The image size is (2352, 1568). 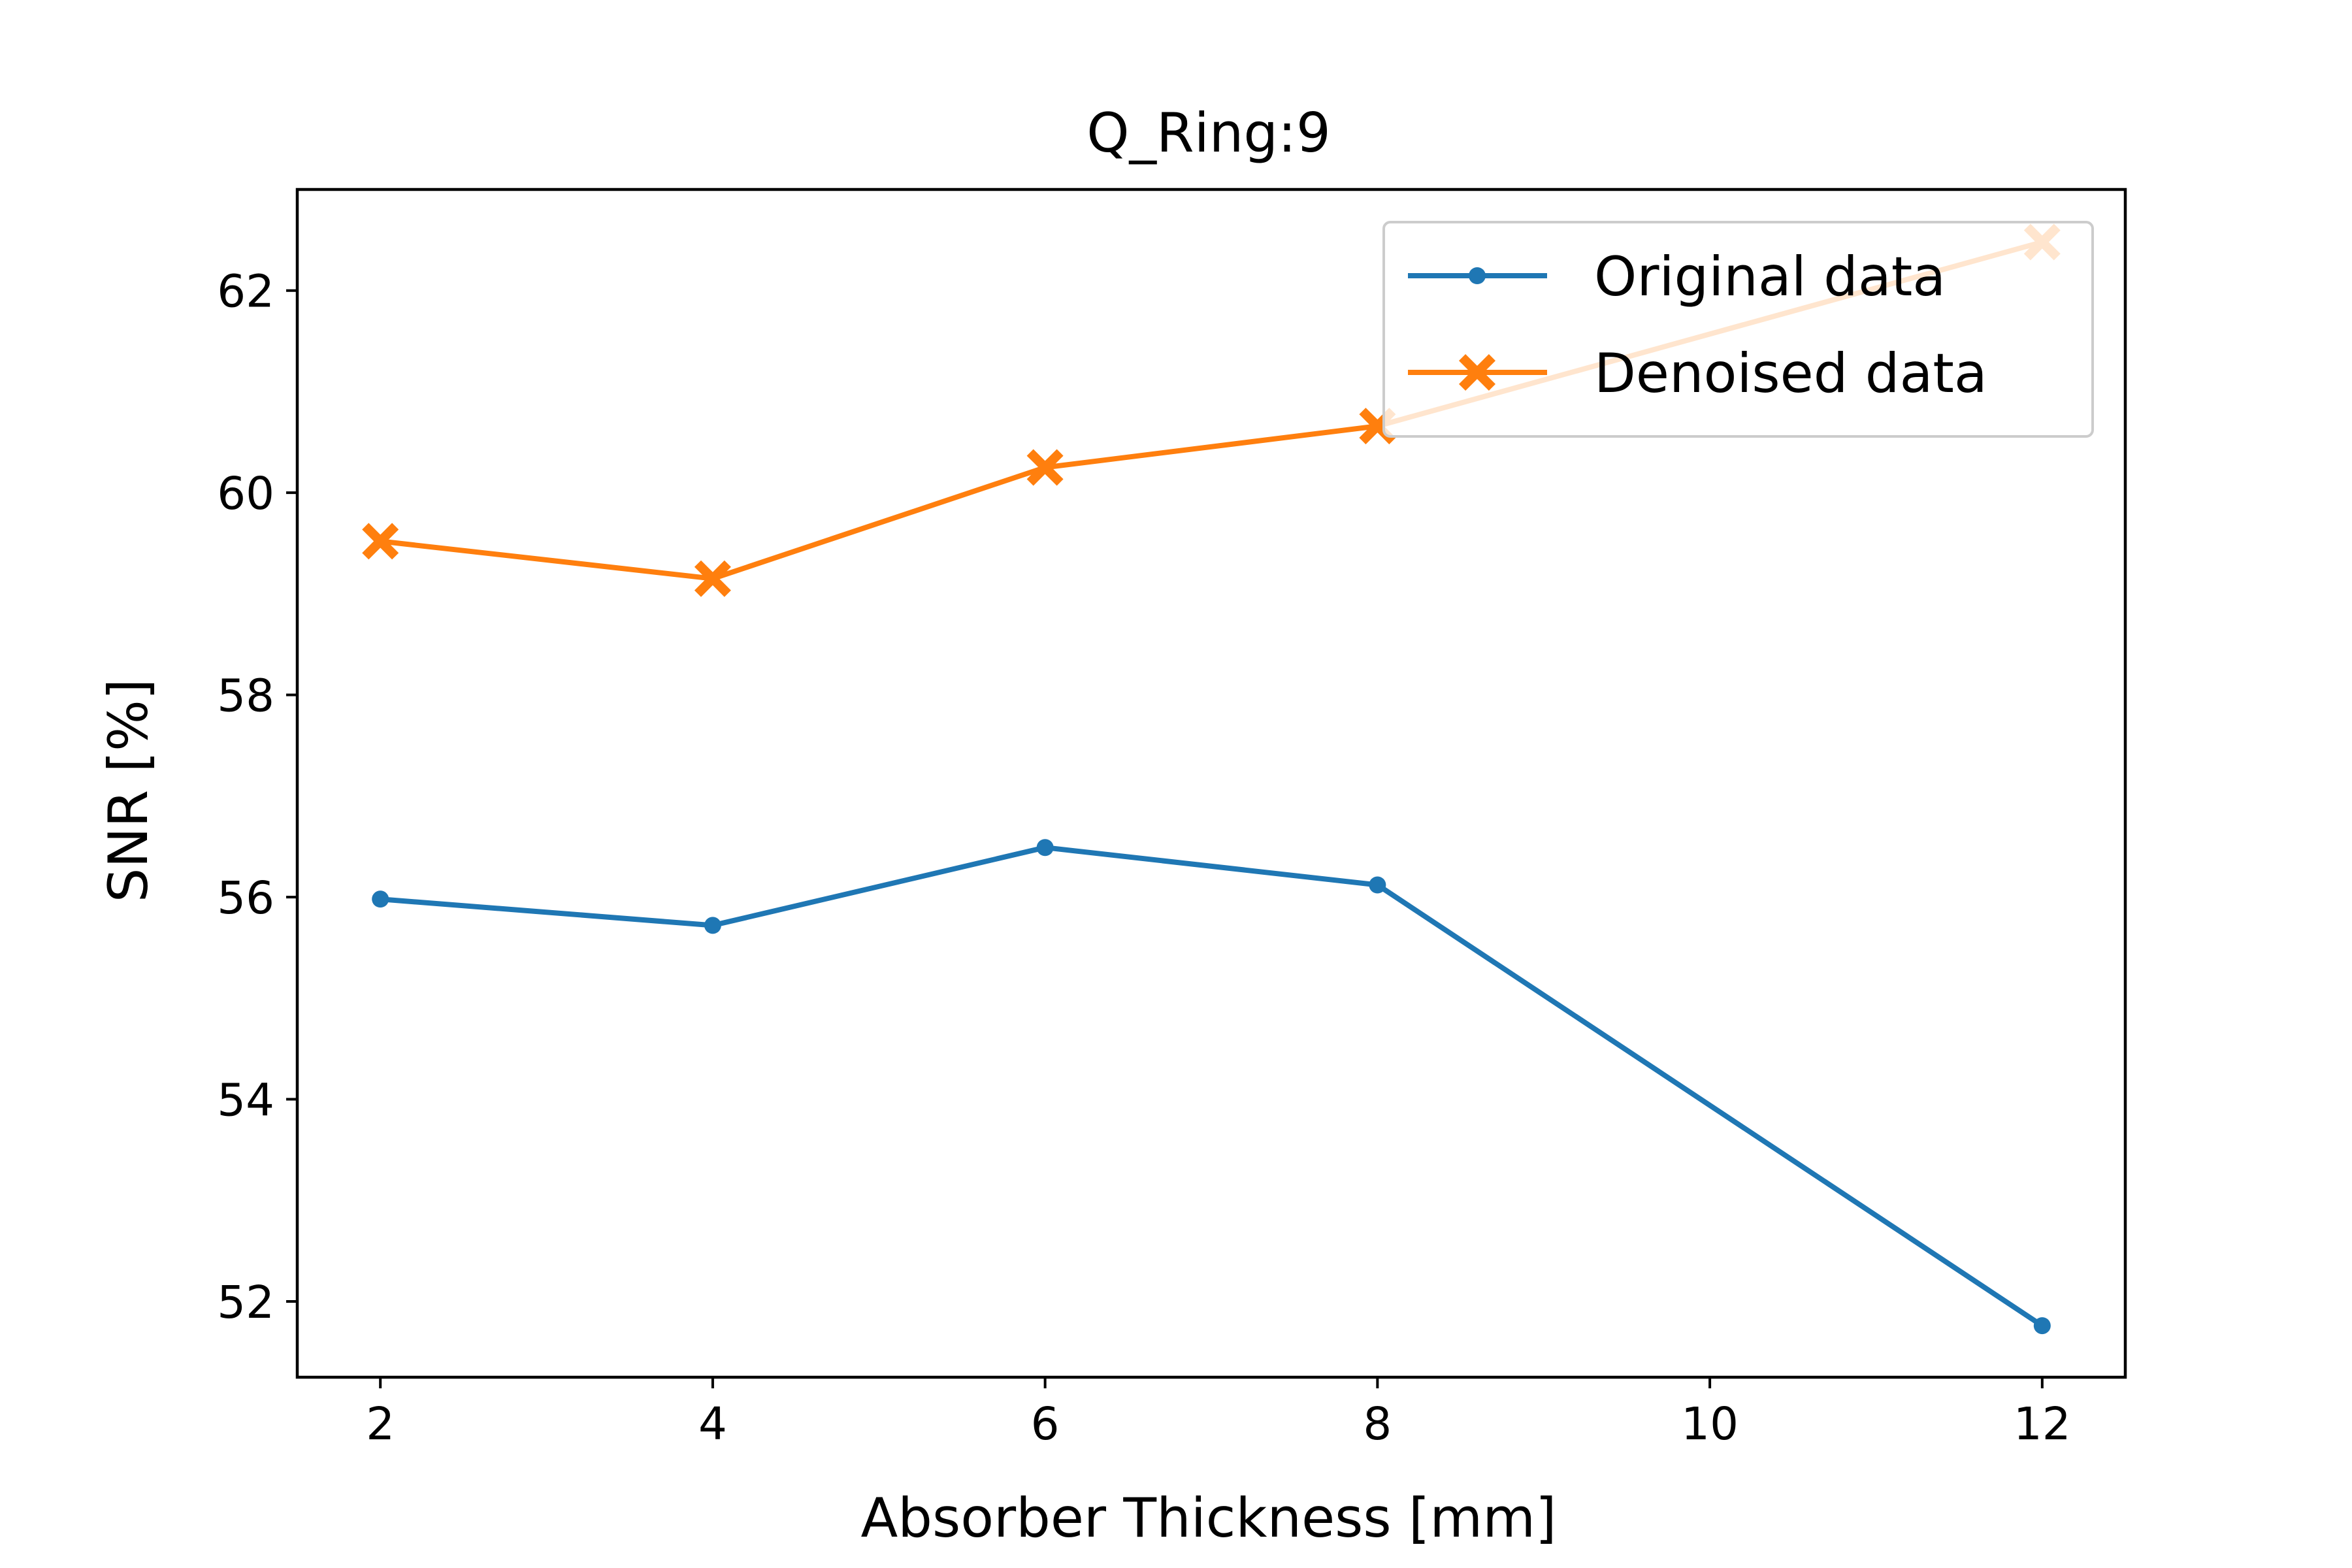 I want to click on y-tick-label: 62, so click(x=245, y=292).